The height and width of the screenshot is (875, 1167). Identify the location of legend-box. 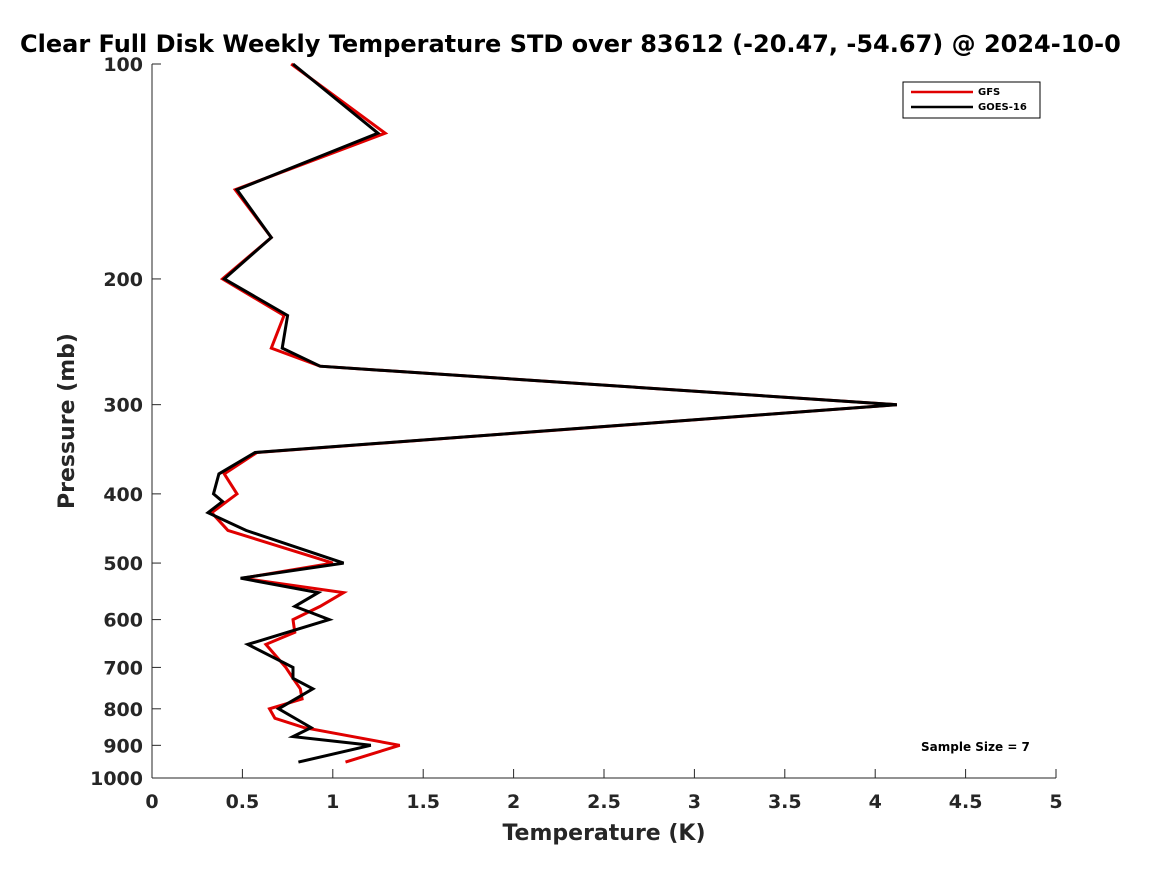
(971, 100).